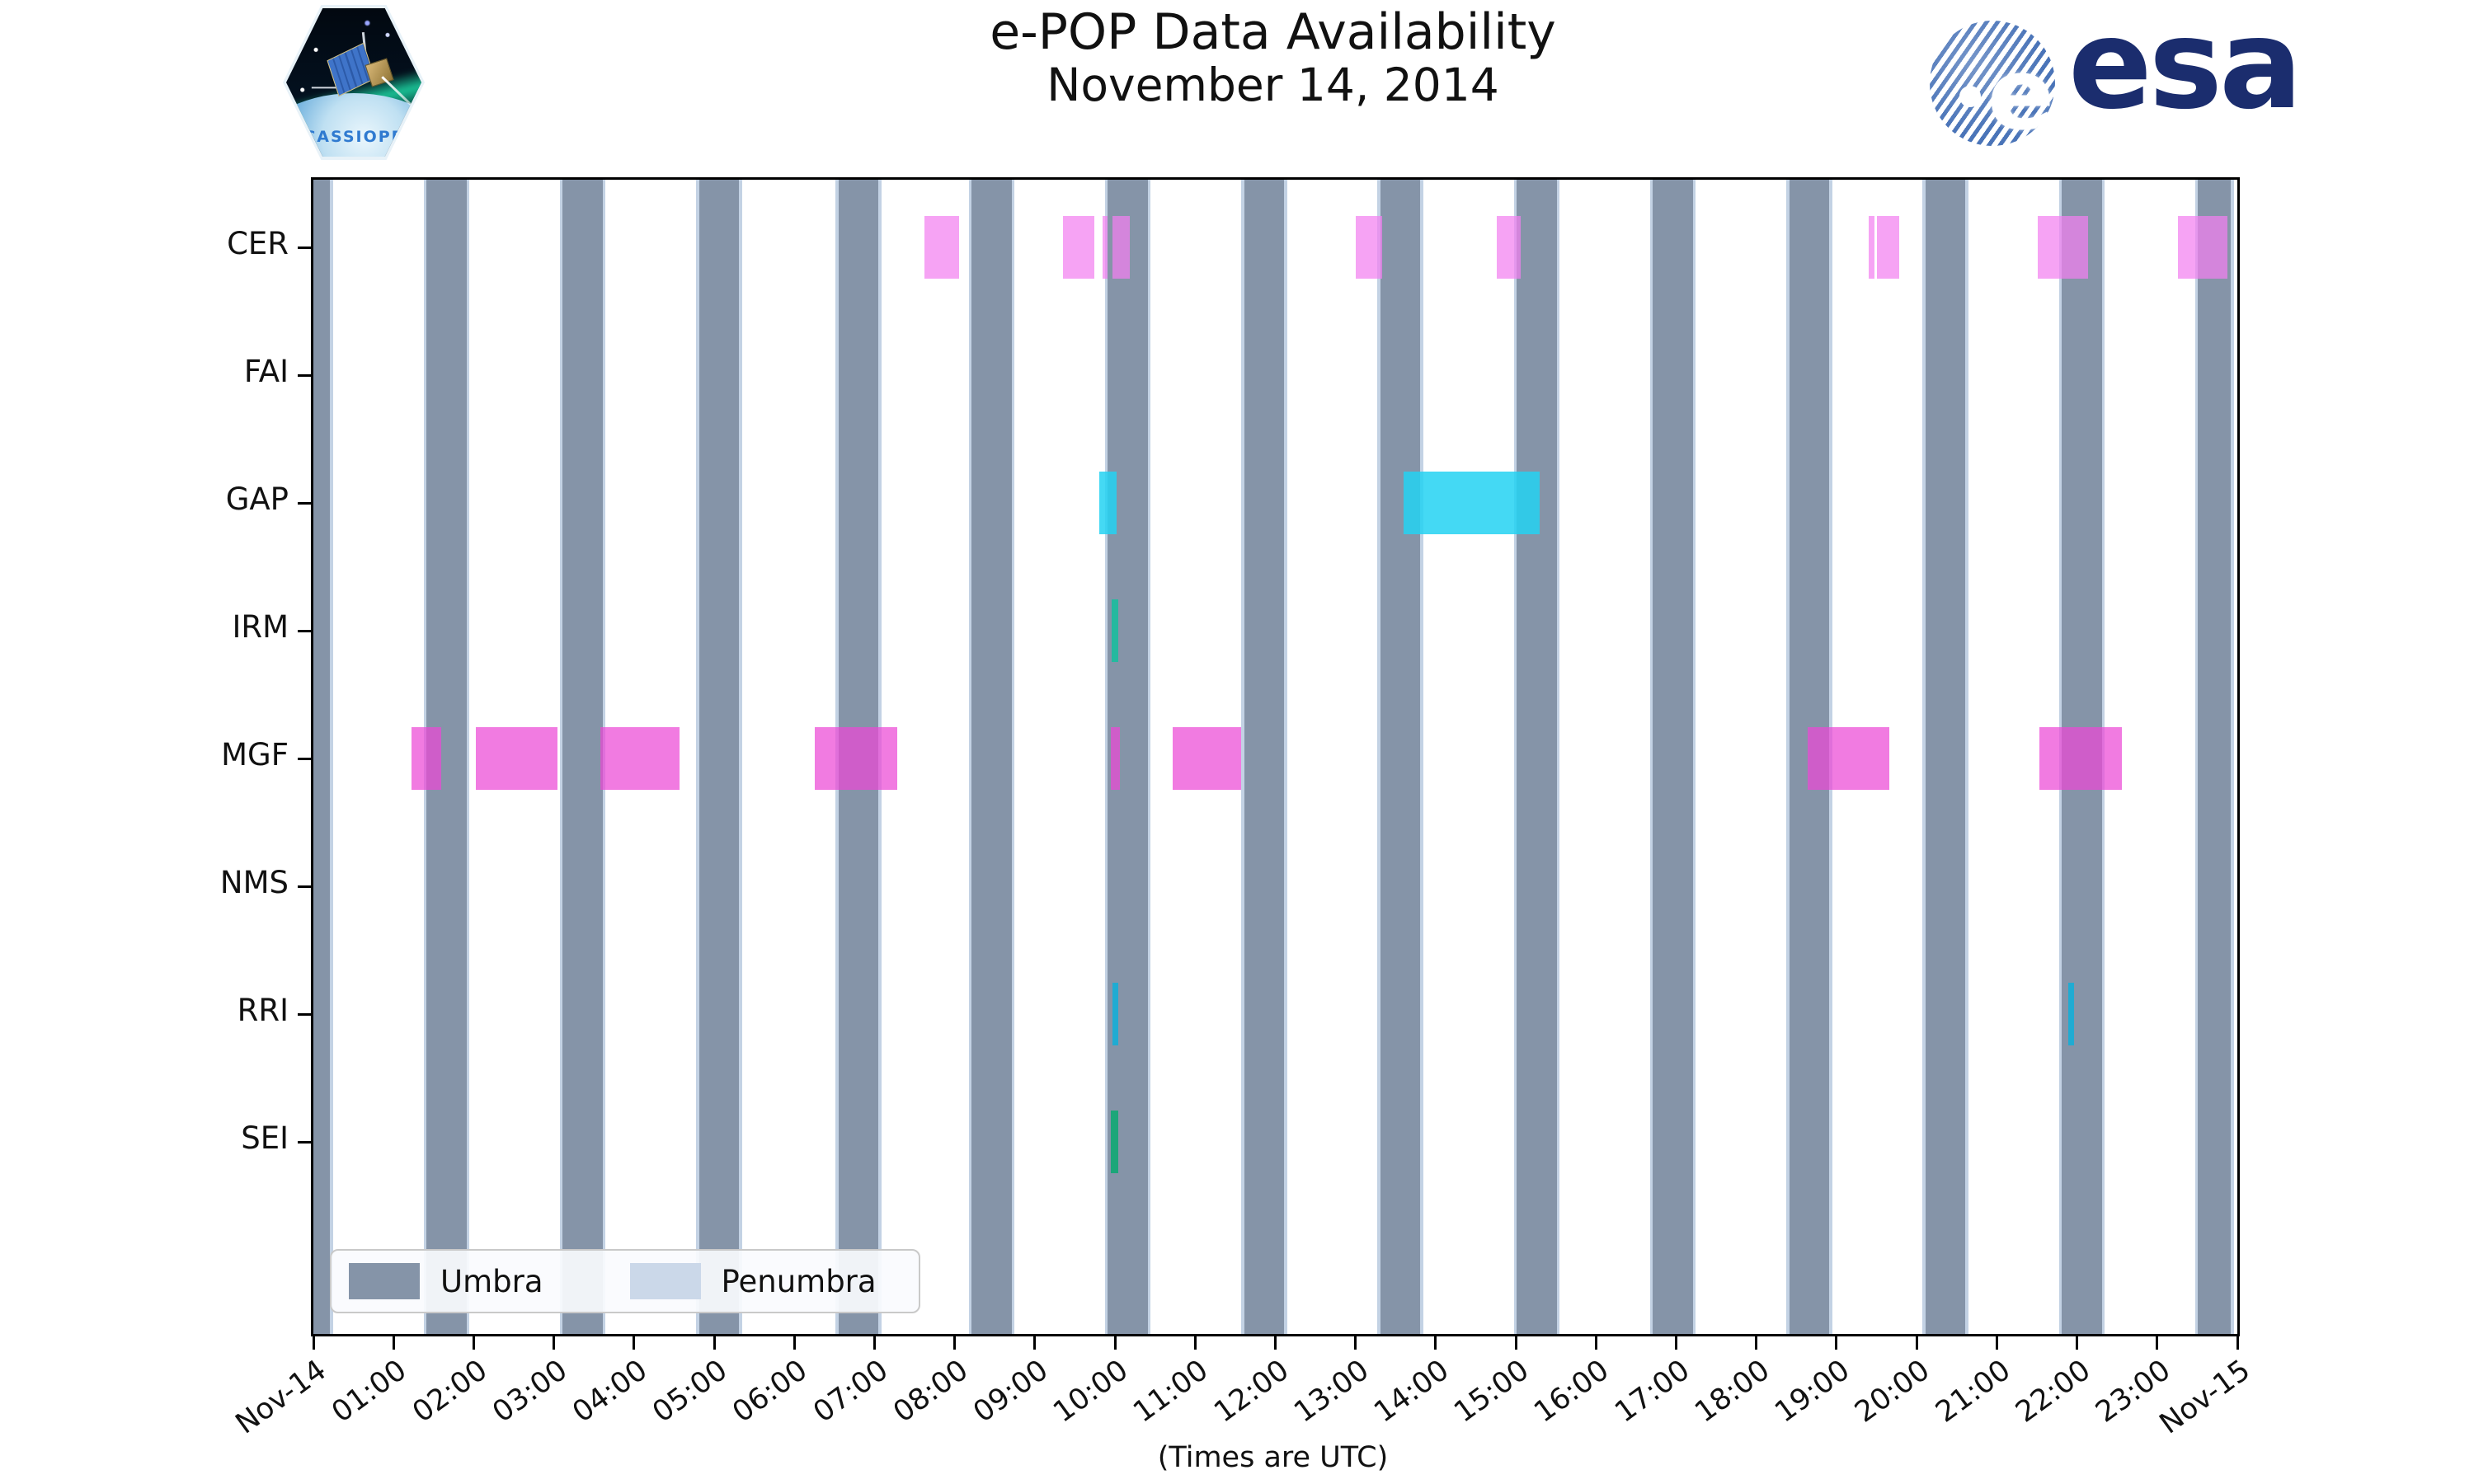  What do you see at coordinates (1273, 32) in the screenshot?
I see `page-title: e-POP Data Availability` at bounding box center [1273, 32].